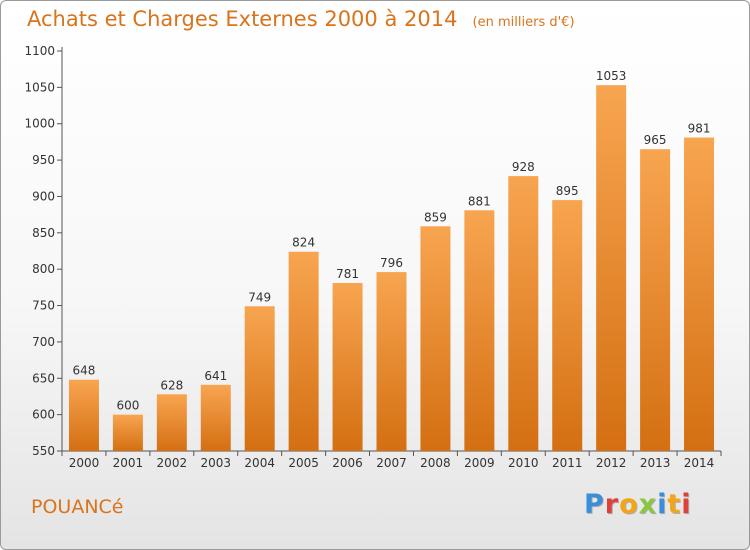 Image resolution: width=750 pixels, height=550 pixels. Describe the element at coordinates (43, 451) in the screenshot. I see `y-tick-label: 550` at that location.